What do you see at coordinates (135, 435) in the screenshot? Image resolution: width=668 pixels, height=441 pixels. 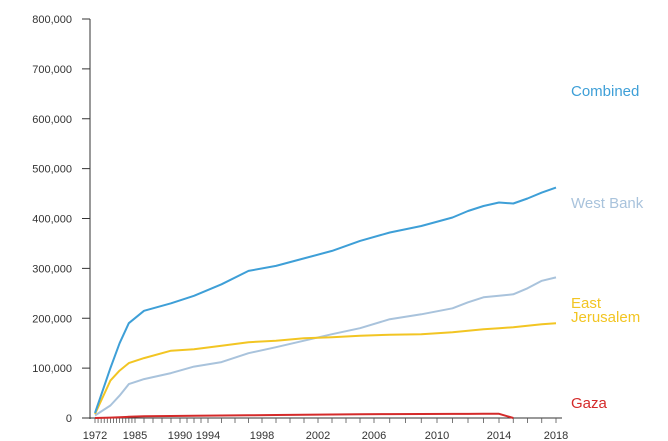 I see `x-tick-label: 1985` at bounding box center [135, 435].